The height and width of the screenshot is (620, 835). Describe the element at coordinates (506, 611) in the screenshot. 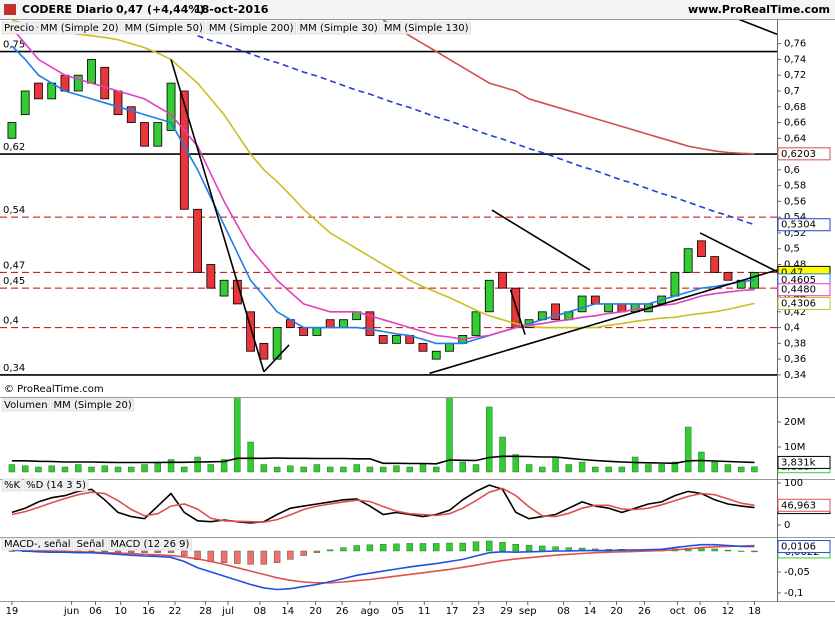

I see `x-tick-label: 29` at that location.